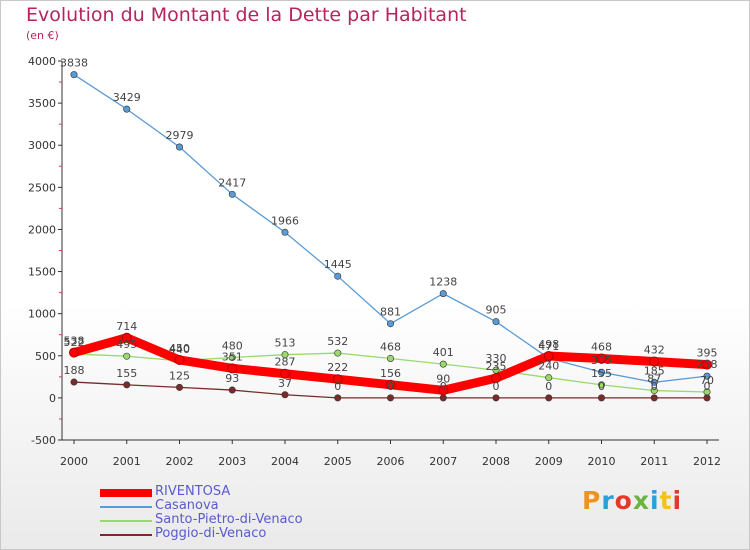  I want to click on data-label: 513, so click(285, 343).